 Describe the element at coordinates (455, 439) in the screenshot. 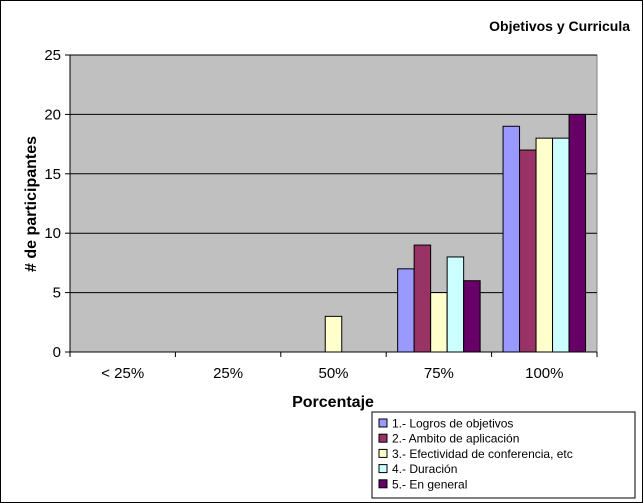

I see `legend-label: 2.- Ambito de aplicación` at that location.